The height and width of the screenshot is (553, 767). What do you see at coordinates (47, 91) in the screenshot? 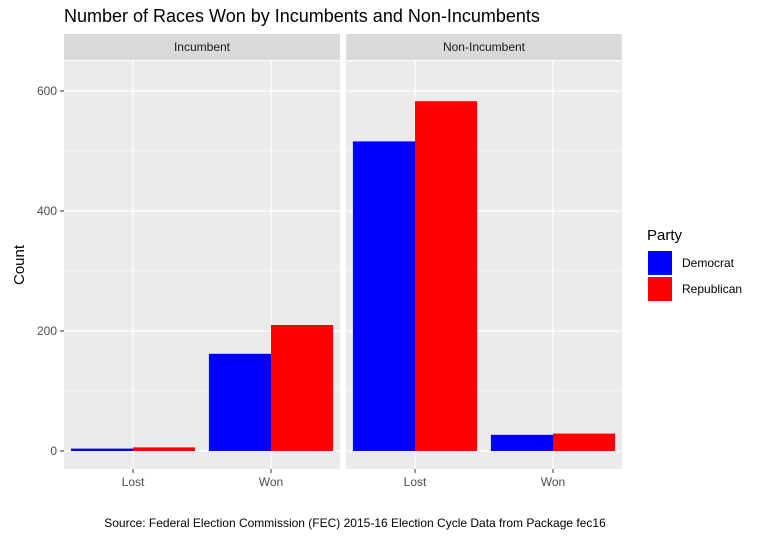
I see `y-tick-label: 600` at bounding box center [47, 91].